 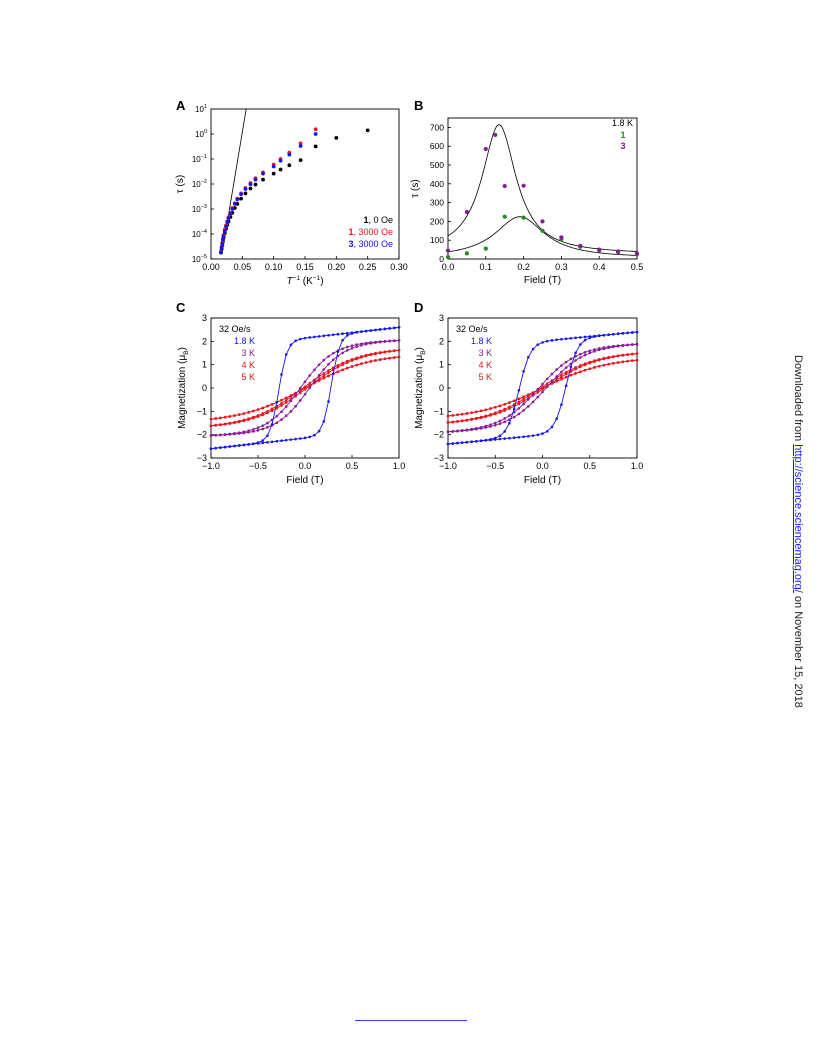 I want to click on legend-entry: 3 K, so click(x=485, y=353).